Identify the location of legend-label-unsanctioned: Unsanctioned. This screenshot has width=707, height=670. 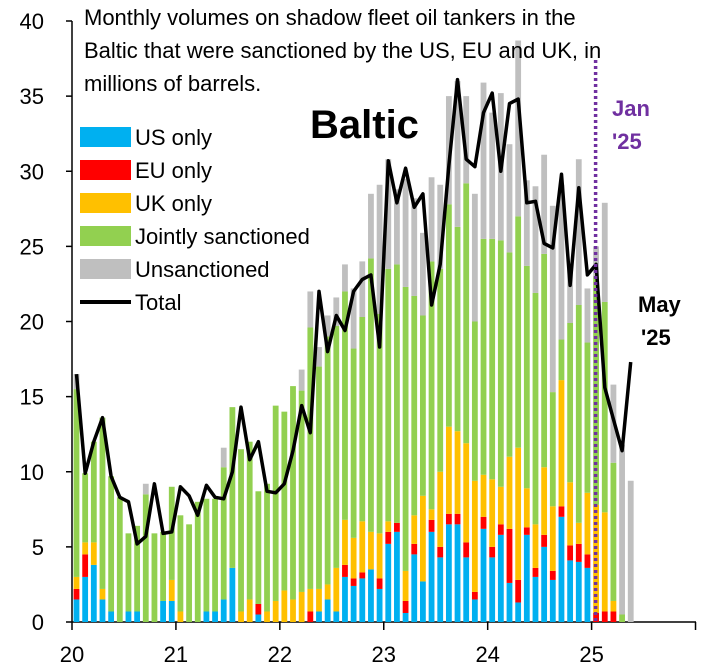
(202, 269).